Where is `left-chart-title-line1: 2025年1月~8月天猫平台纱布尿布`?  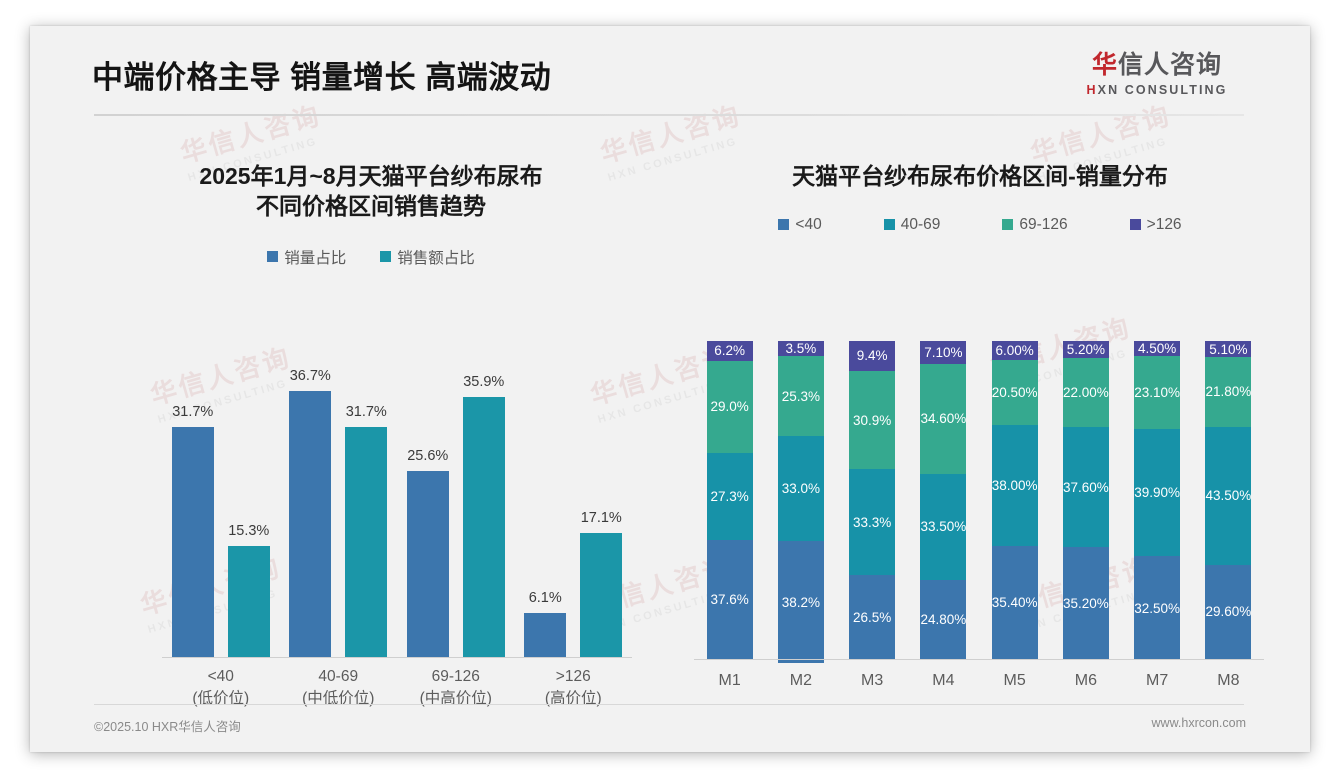
left-chart-title-line1: 2025年1月~8月天猫平台纱布尿布 is located at coordinates (371, 176).